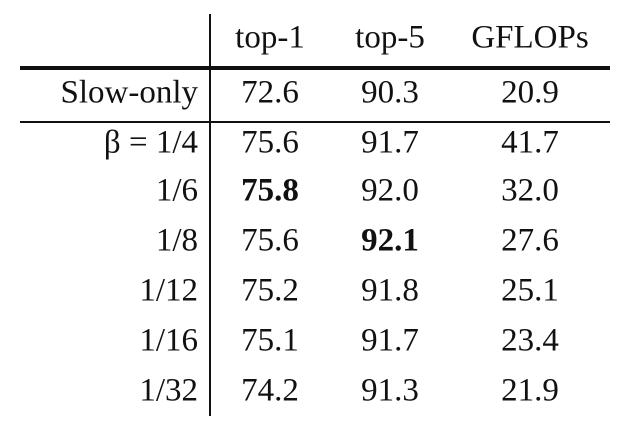 Image resolution: width=623 pixels, height=423 pixels. Describe the element at coordinates (270, 38) in the screenshot. I see `column-header: top-1` at that location.